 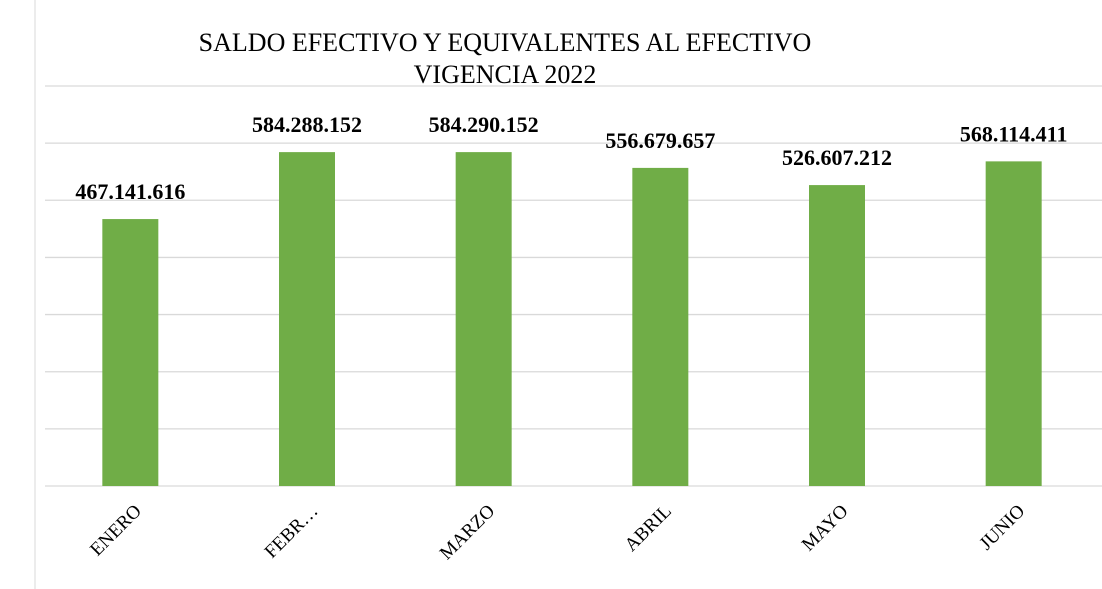 I want to click on value-label: 556.679.657, so click(x=660, y=140).